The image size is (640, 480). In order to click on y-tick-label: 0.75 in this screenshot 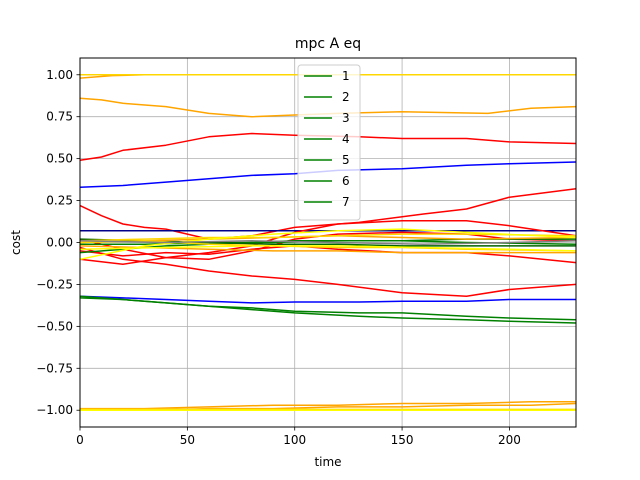, I will do `click(59, 117)`.